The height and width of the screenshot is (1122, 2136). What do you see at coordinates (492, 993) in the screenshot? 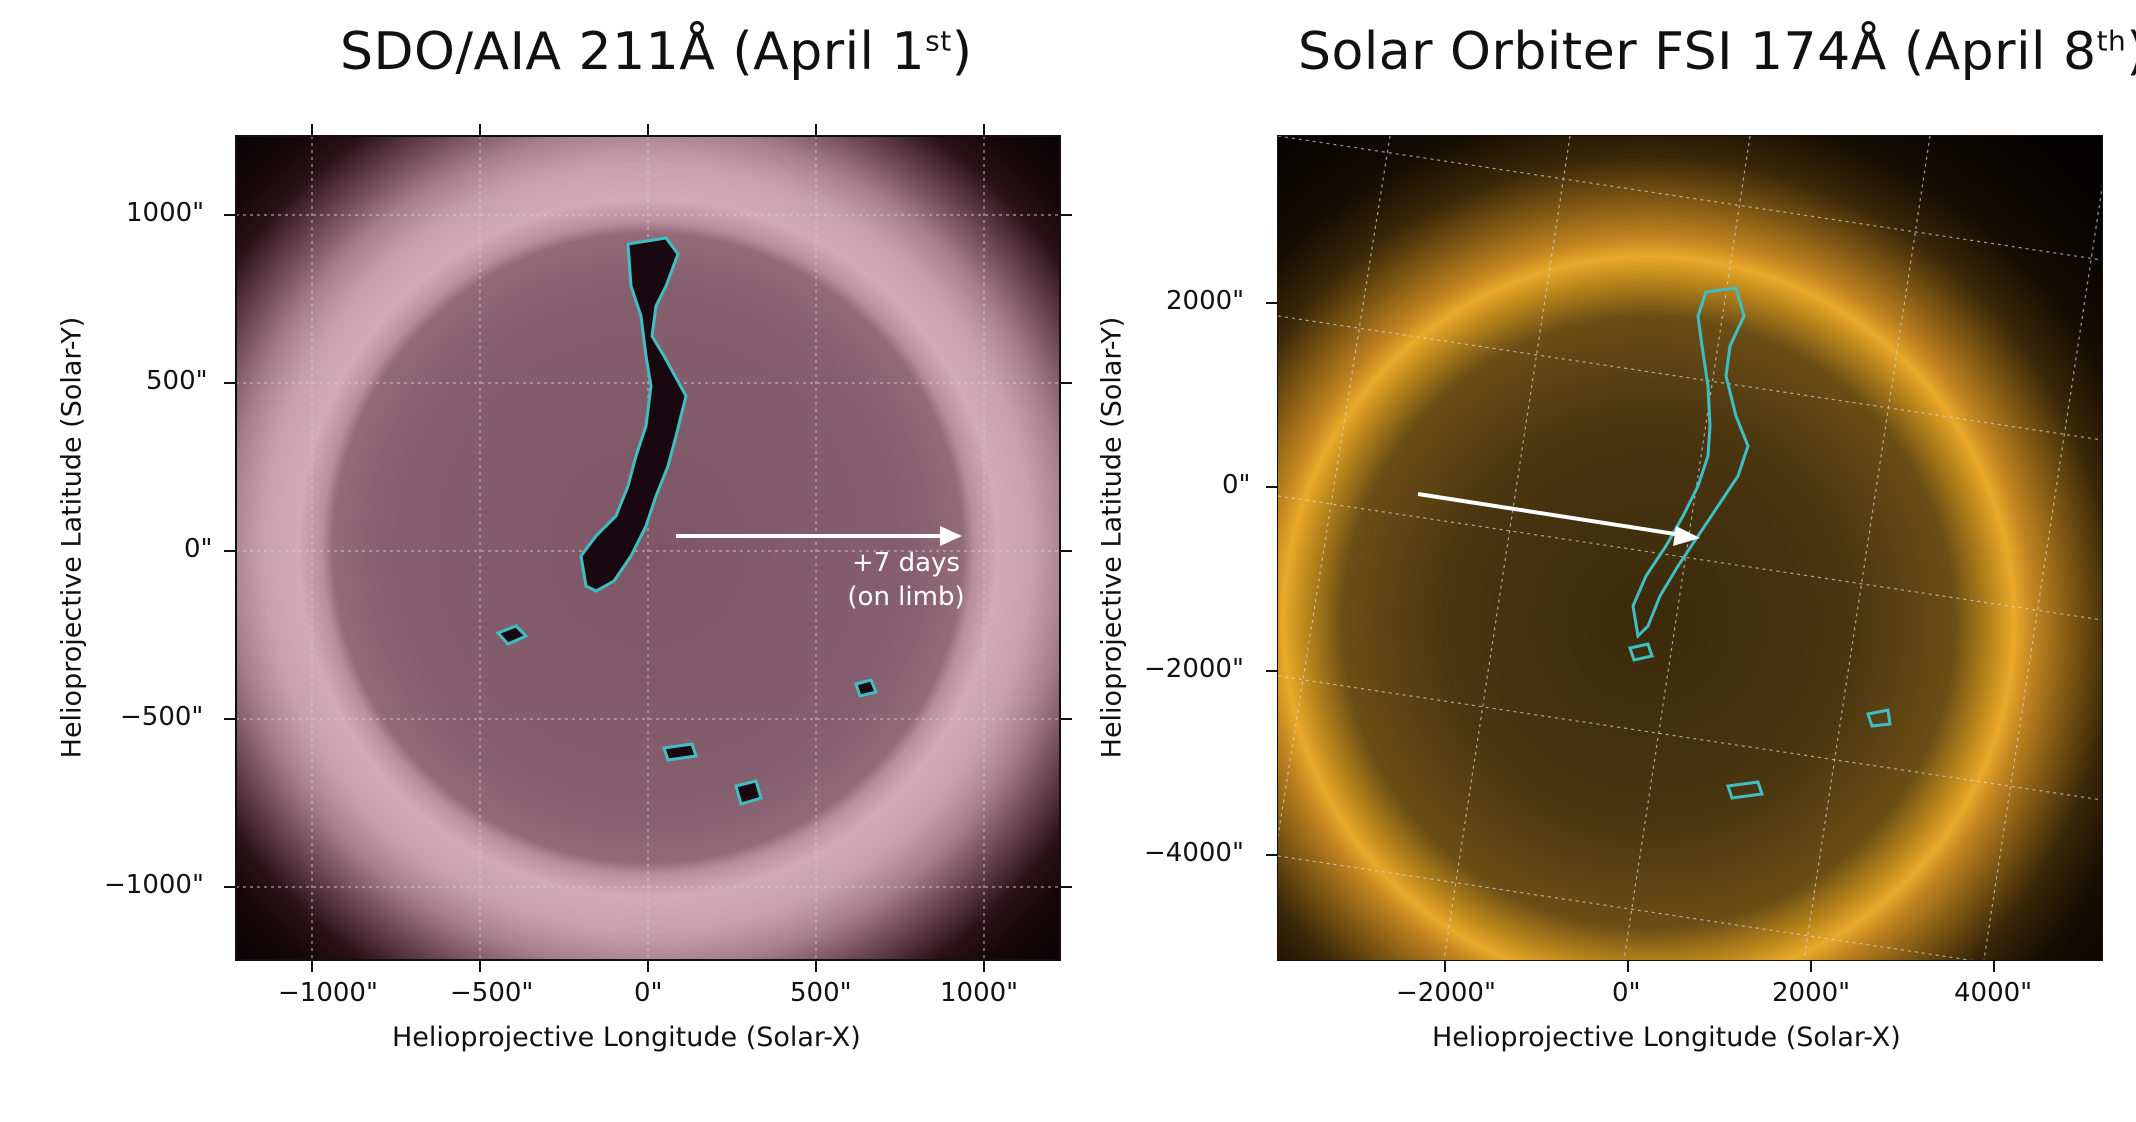
I see `left-x-tick: −500"` at bounding box center [492, 993].